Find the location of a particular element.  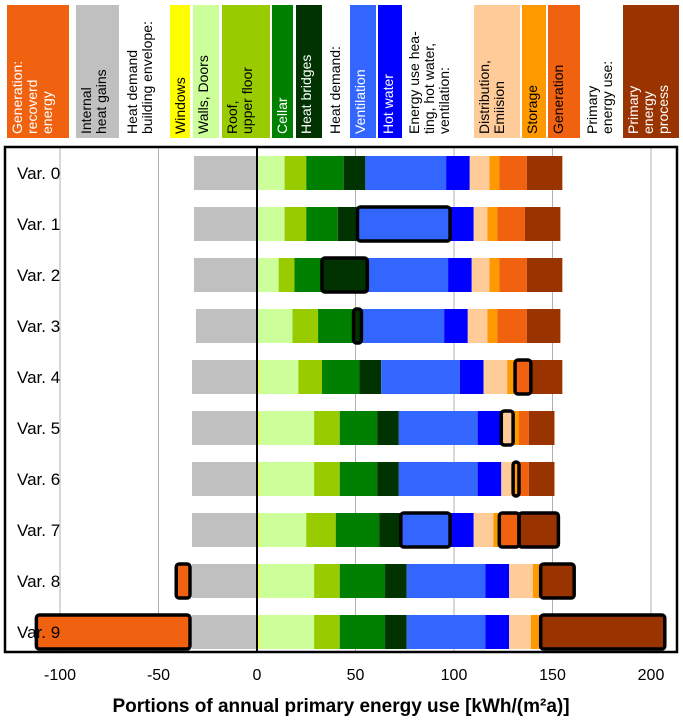

legend-item-process: Primary energy process is located at coordinates (651, 71).